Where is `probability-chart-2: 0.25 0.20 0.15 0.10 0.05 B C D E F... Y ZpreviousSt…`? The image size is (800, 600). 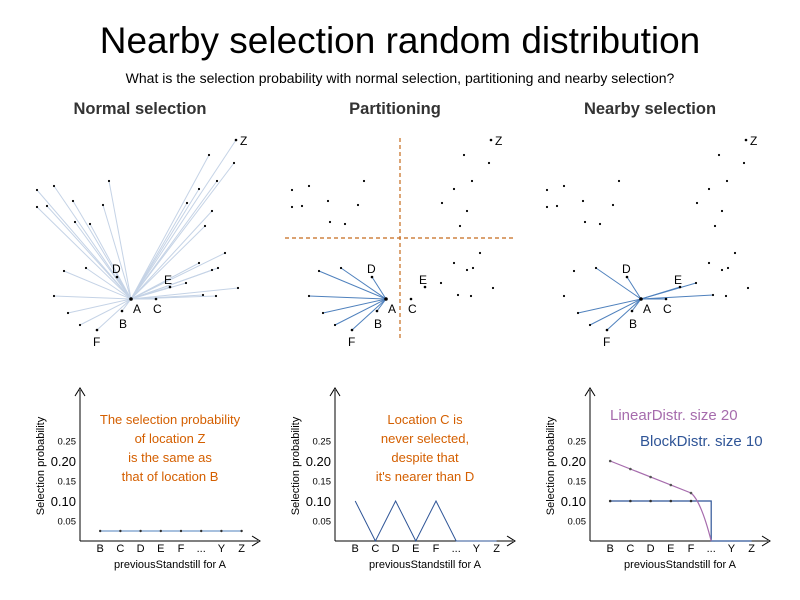
probability-chart-2: 0.25 0.20 0.15 0.10 0.05 B C D E F... Y ZpreviousSt… is located at coordinates (658, 479).